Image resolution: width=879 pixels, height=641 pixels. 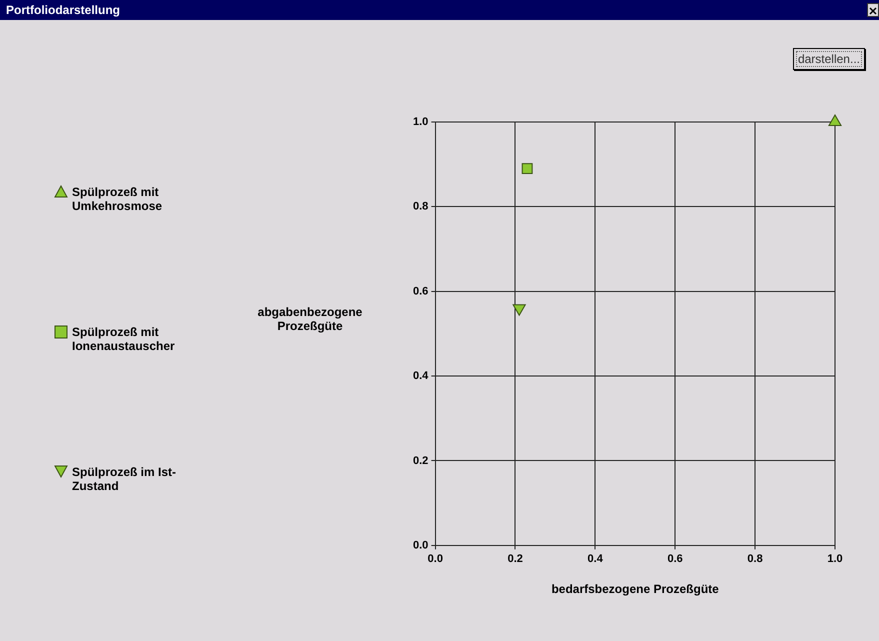 I want to click on y-tick-label: 0.8, so click(x=420, y=206).